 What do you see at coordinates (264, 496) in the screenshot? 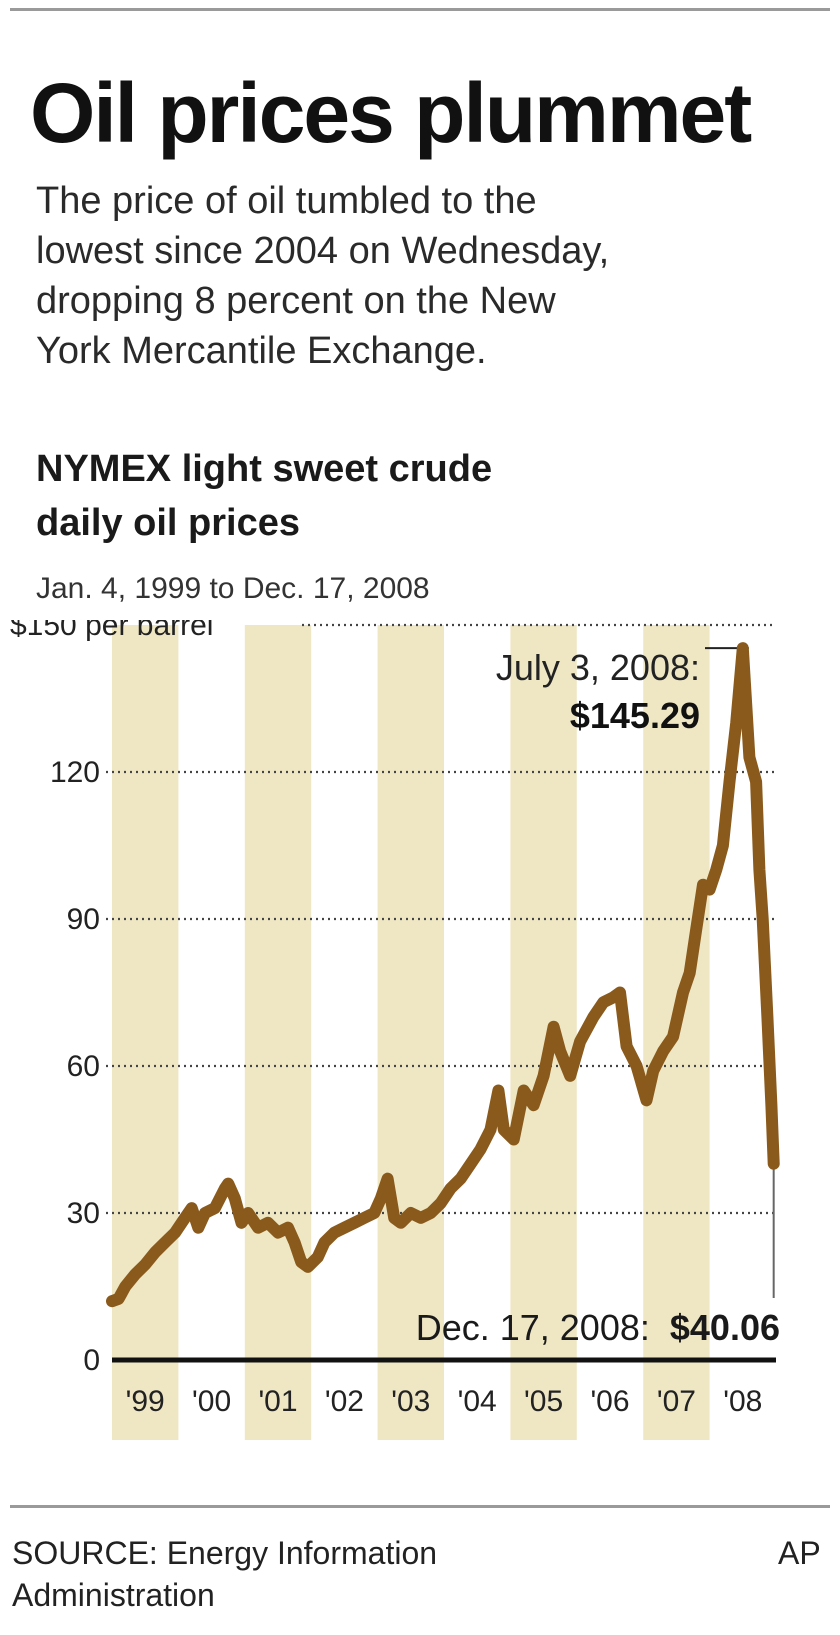
I see `chart-title: NYMEX light sweet crude daily oil prices` at bounding box center [264, 496].